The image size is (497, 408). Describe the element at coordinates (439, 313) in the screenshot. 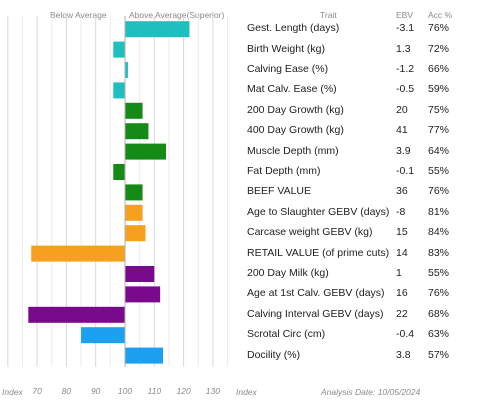

I see `acc-value: 68%` at that location.